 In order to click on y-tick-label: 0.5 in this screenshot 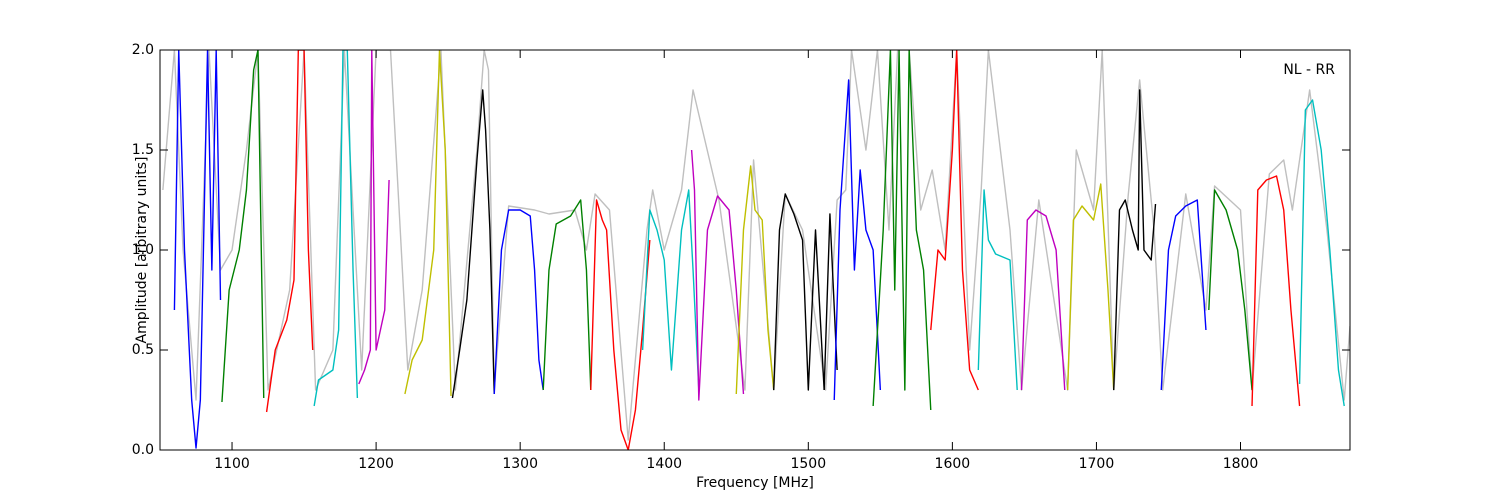, I will do `click(143, 350)`.